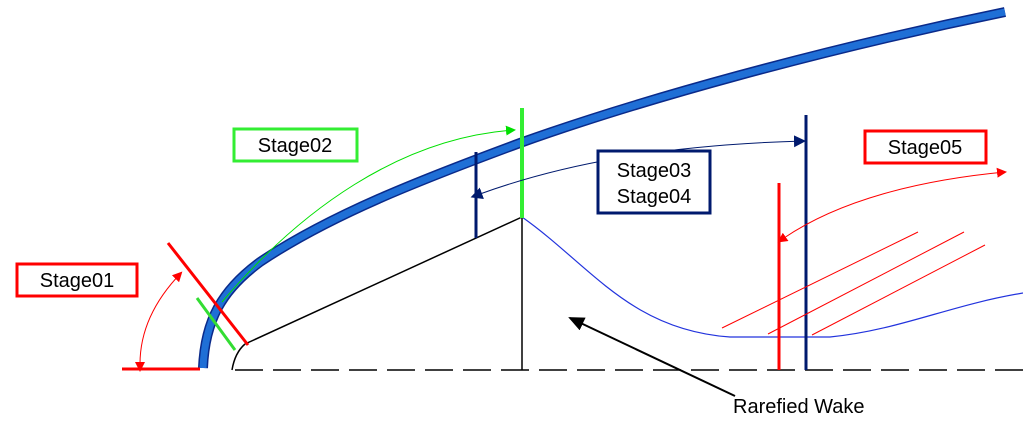 Image resolution: width=1023 pixels, height=422 pixels. I want to click on stage01-inflow-line, so click(208, 294).